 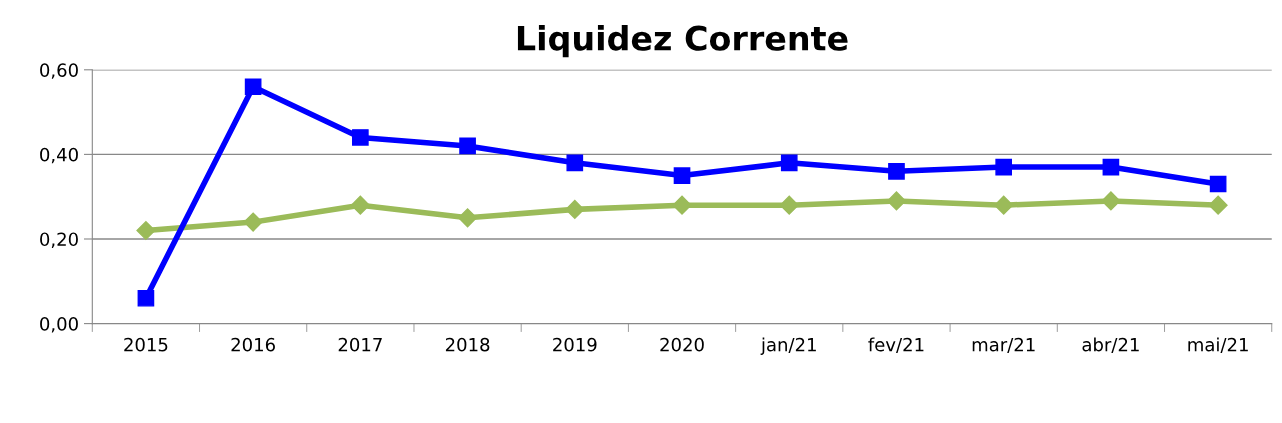 I want to click on y-tick-label: 0,20, so click(x=59, y=240).